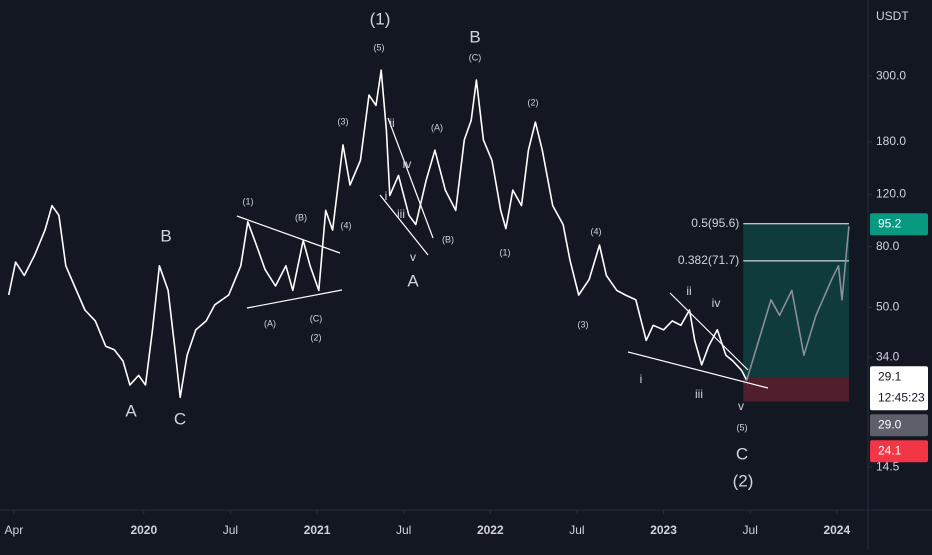  Describe the element at coordinates (891, 75) in the screenshot. I see `y-tick-label: 300.0` at that location.